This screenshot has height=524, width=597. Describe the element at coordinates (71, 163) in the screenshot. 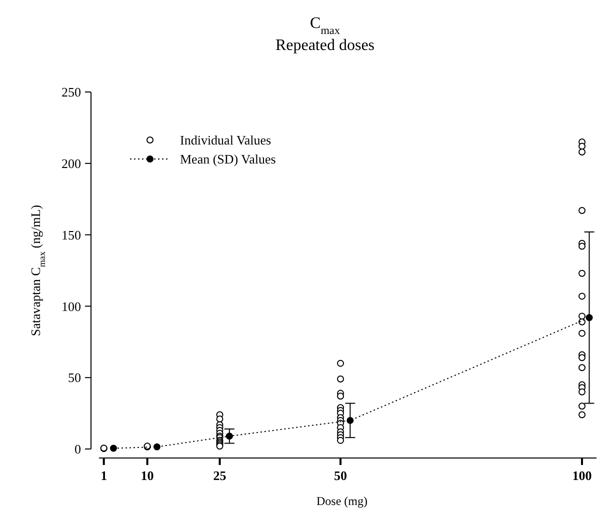

I see `y-tick-label: 200` at that location.